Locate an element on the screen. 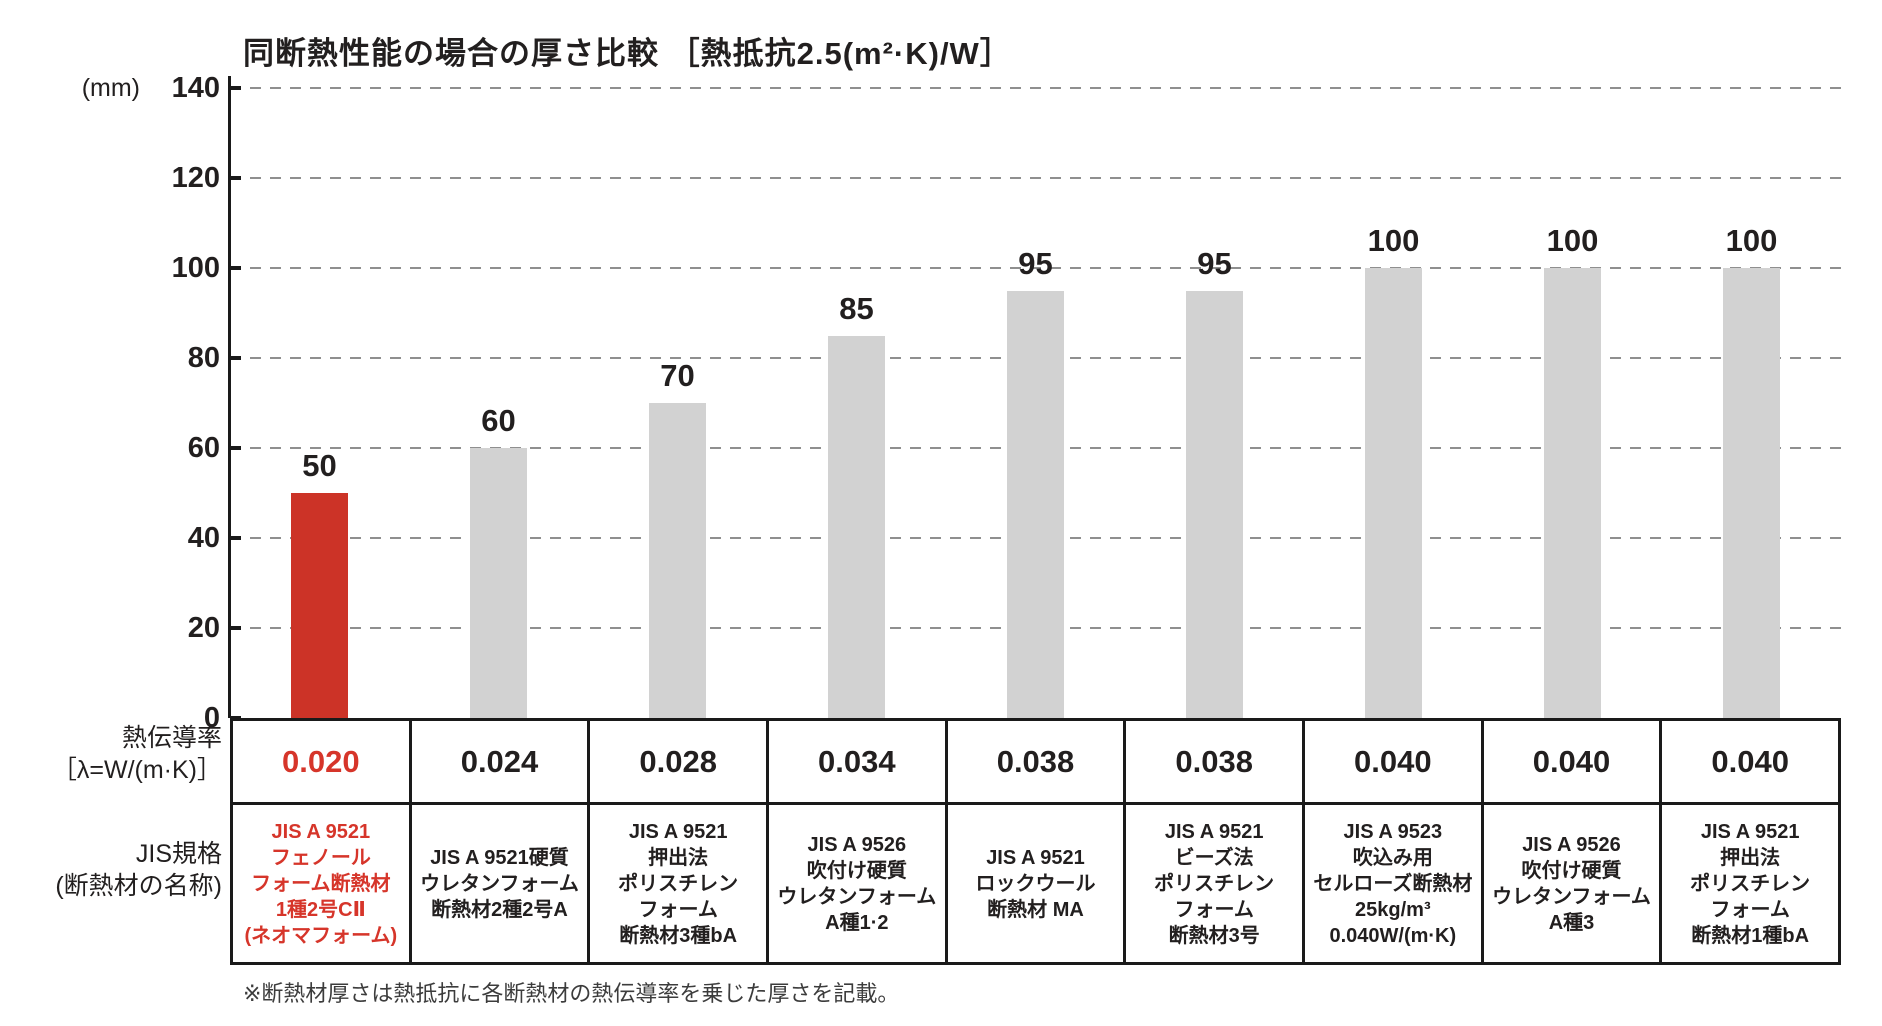  material-name-line: 断熱材3号 is located at coordinates (1214, 935).